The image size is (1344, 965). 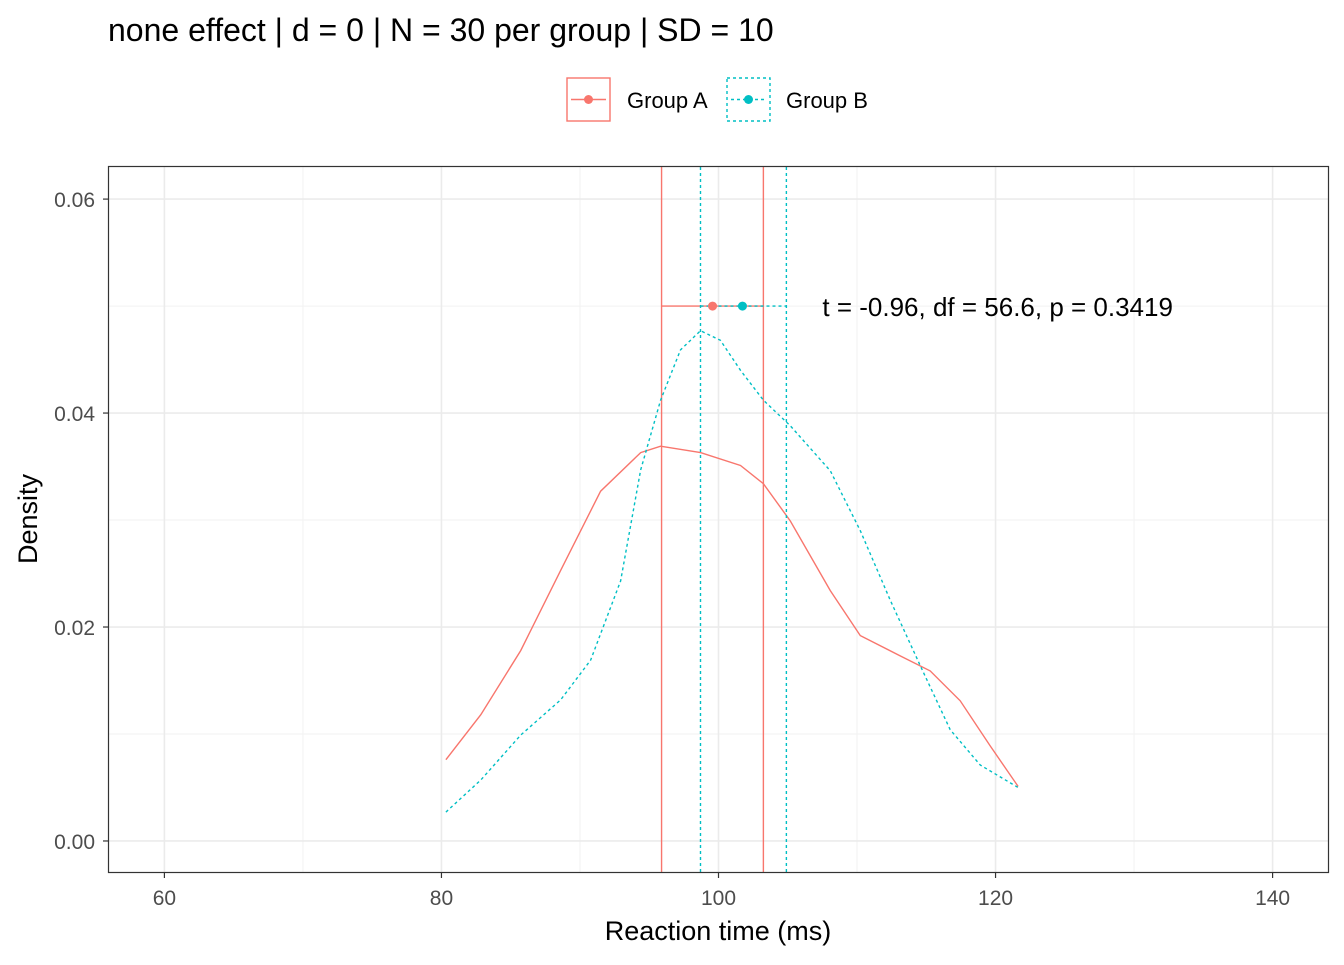 What do you see at coordinates (748, 99) in the screenshot?
I see `legend-point-group-b` at bounding box center [748, 99].